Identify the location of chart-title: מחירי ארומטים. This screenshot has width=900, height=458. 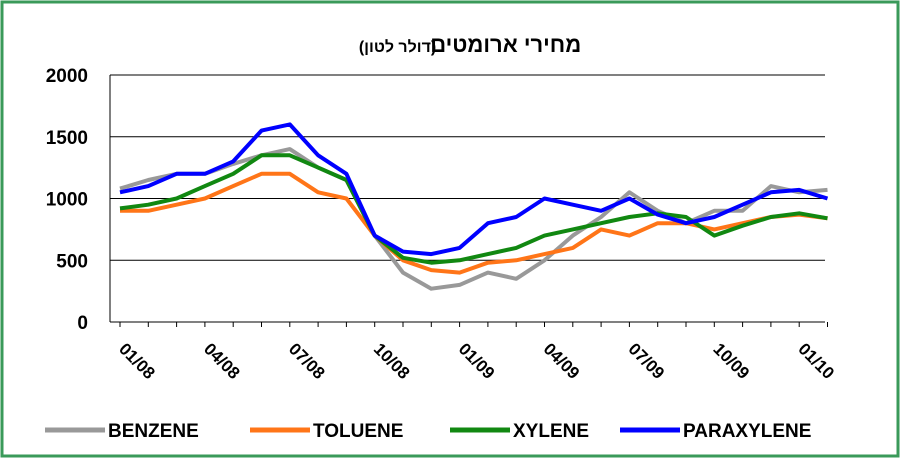
(505, 44).